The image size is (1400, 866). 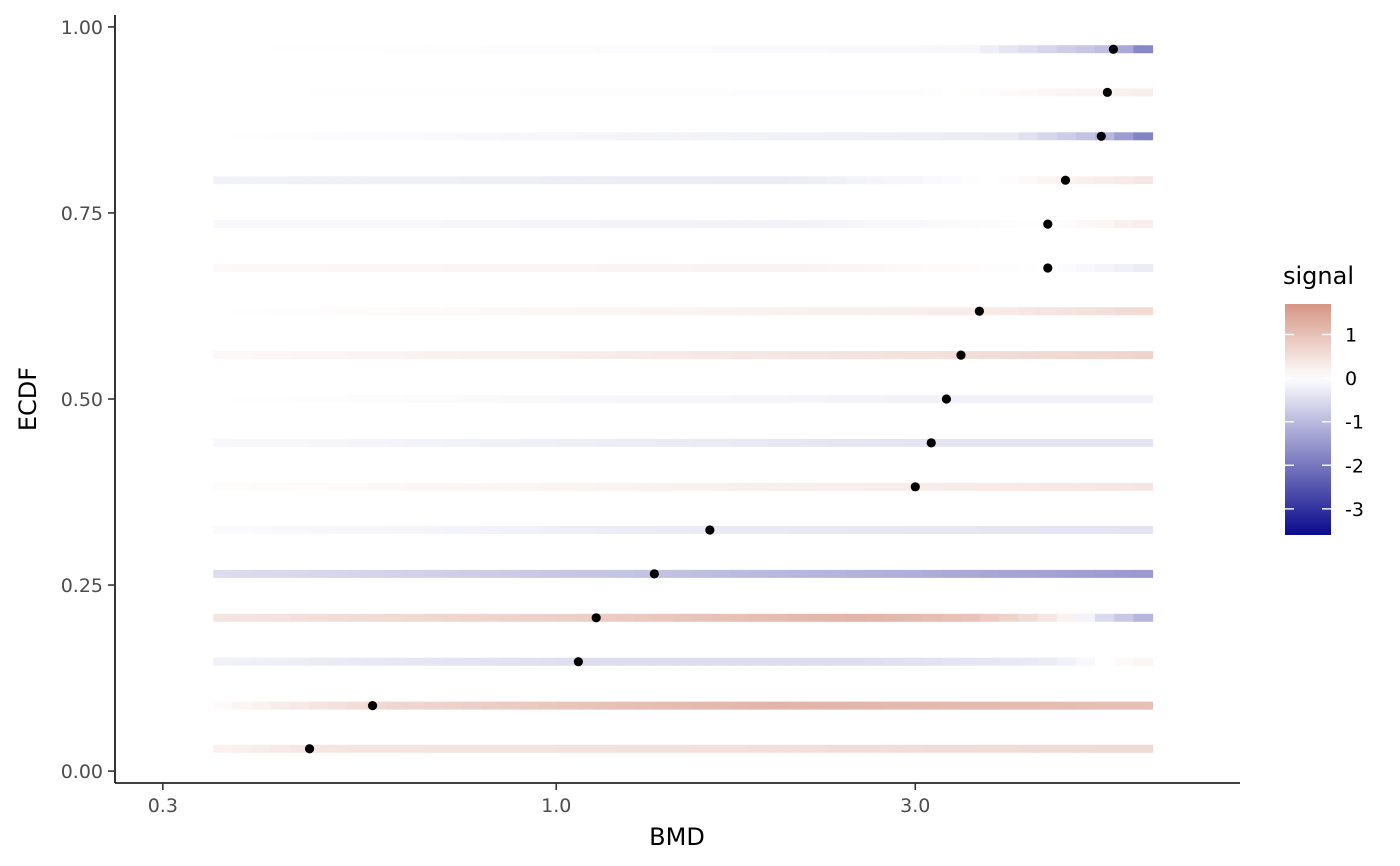 I want to click on legend-ticks: 1 0 -1 -2 -3, so click(x=1324, y=423).